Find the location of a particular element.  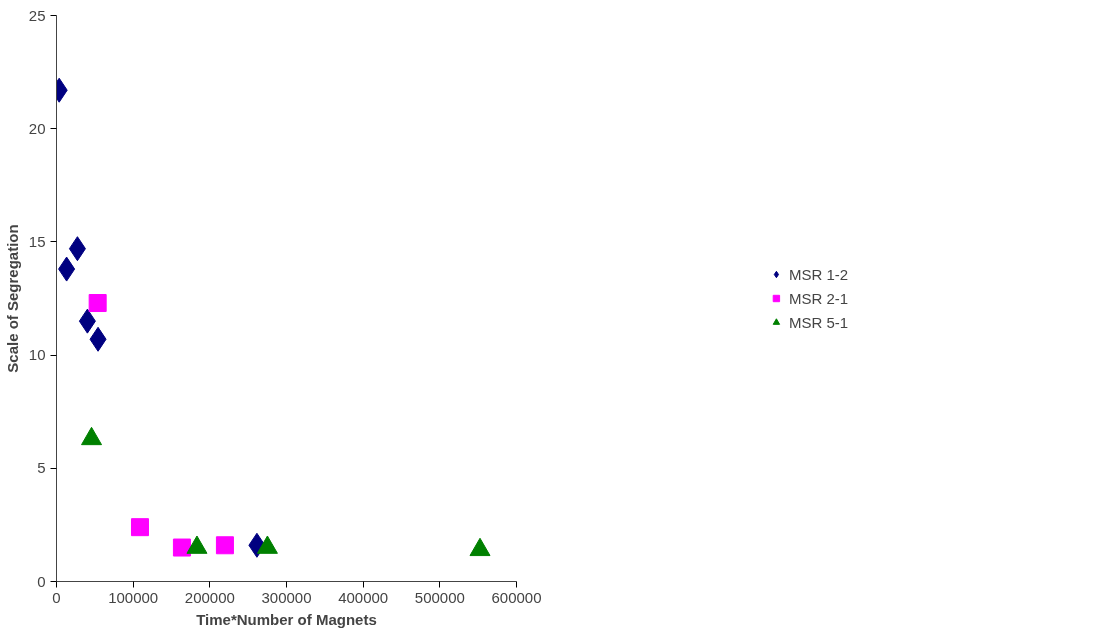

y-tick-label: 20 is located at coordinates (37, 128).